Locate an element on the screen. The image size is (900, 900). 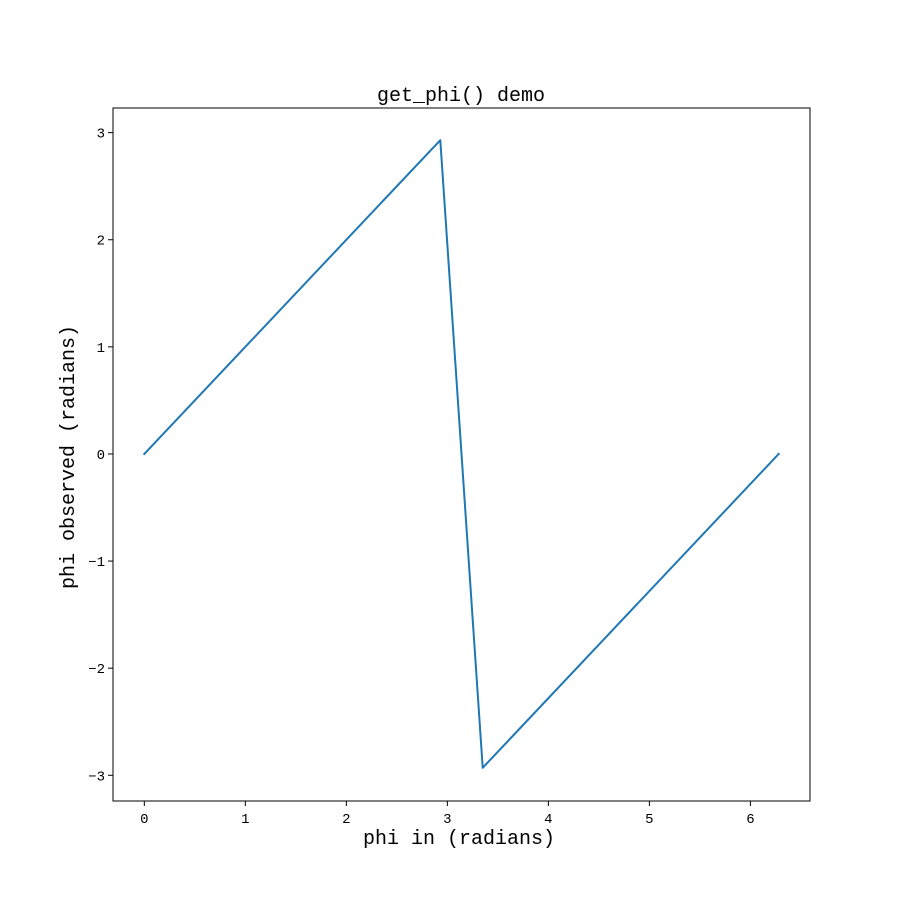
y-tick-label: 3 is located at coordinates (101, 135).